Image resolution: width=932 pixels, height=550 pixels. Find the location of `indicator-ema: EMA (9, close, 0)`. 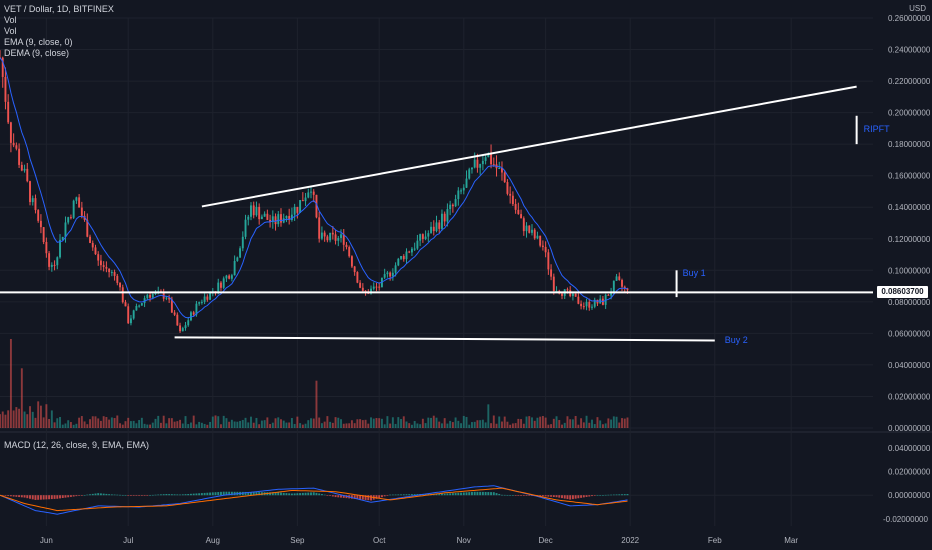

indicator-ema: EMA (9, close, 0) is located at coordinates (38, 42).